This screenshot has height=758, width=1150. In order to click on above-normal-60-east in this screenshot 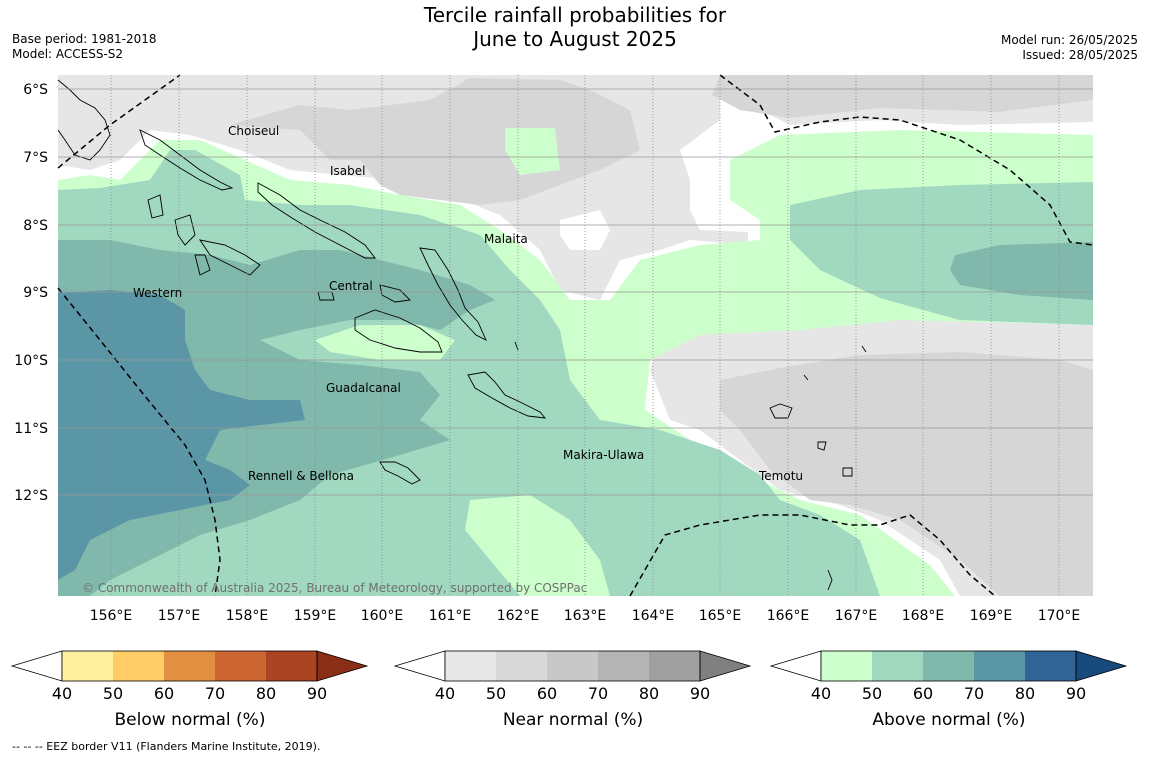, I will do `click(1021, 271)`.